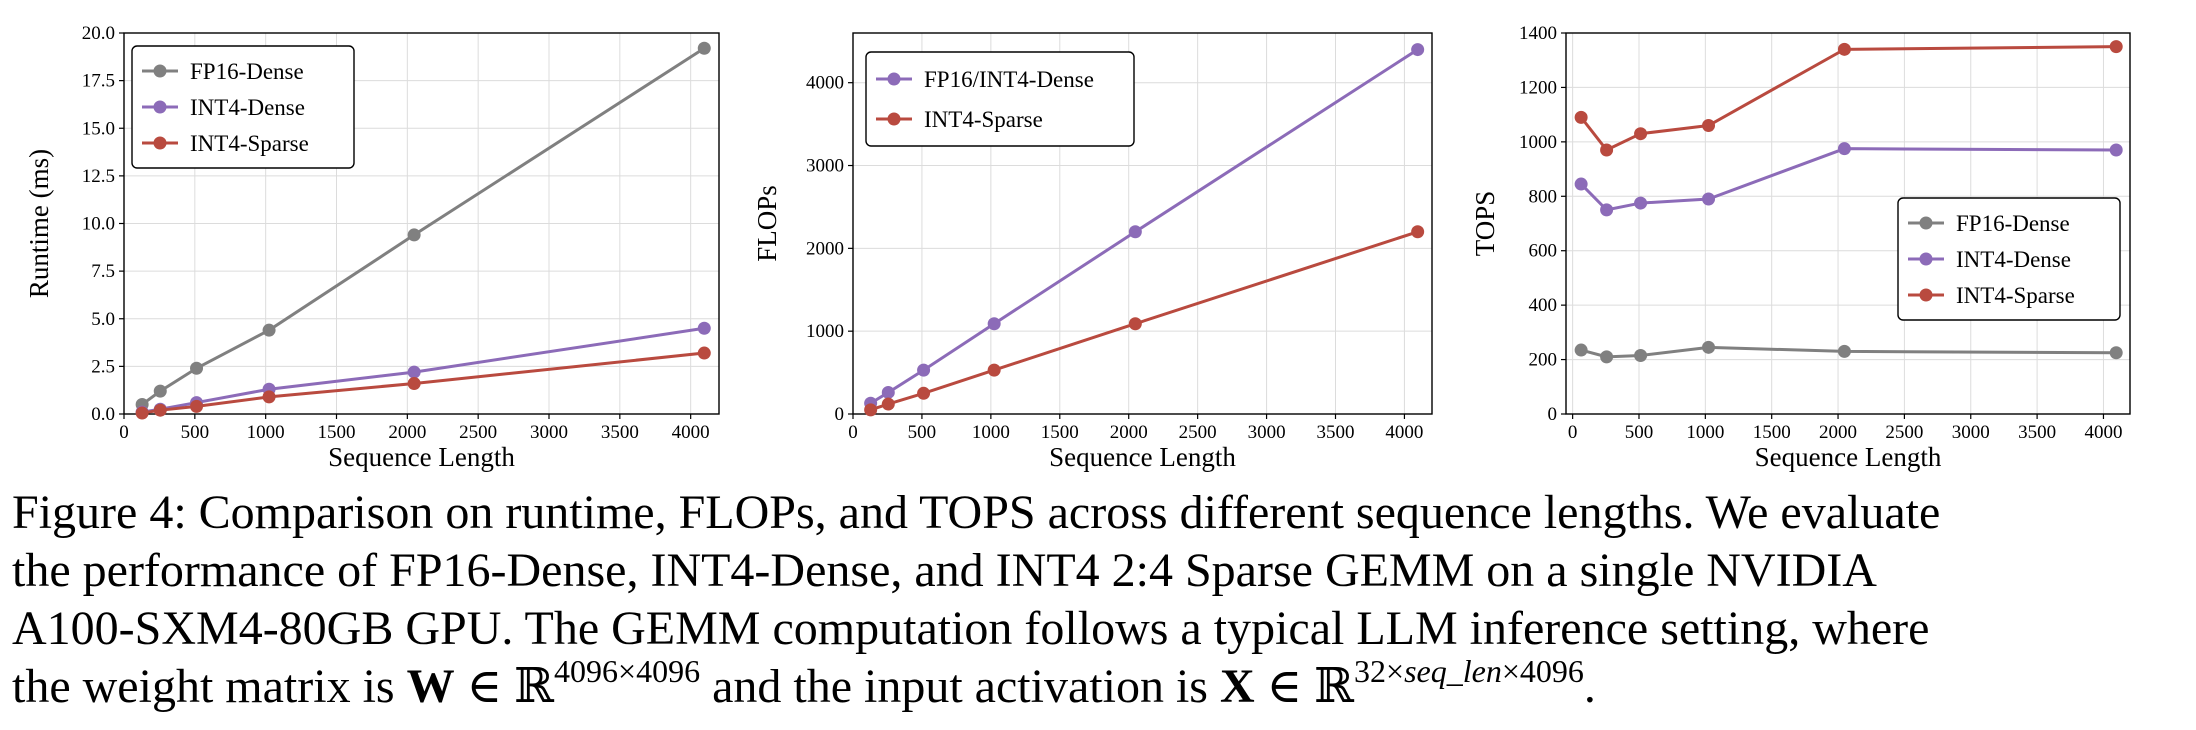  Describe the element at coordinates (103, 414) in the screenshot. I see `y-tick-label: 0.0` at that location.